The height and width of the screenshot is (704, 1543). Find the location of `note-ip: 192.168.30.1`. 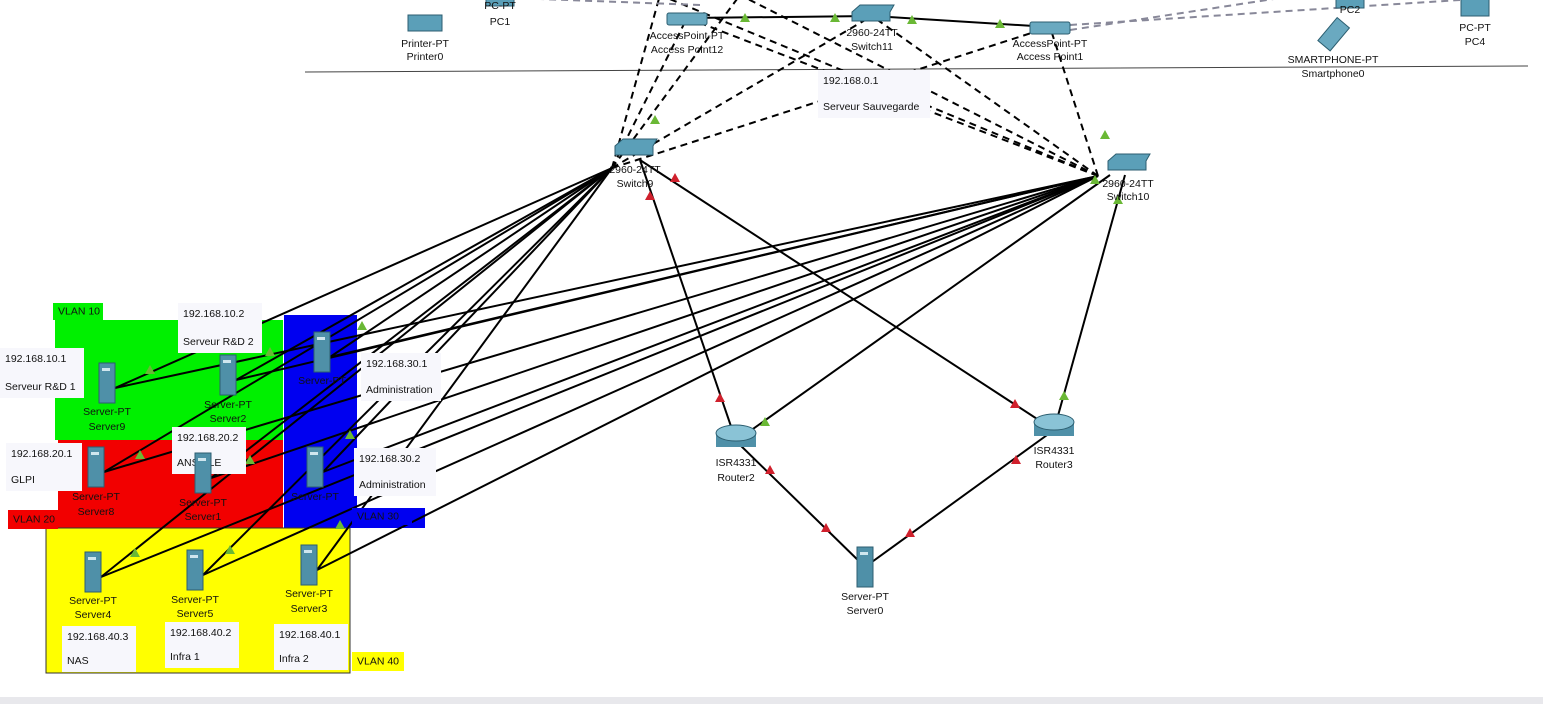

note-ip: 192.168.30.1 is located at coordinates (396, 364).